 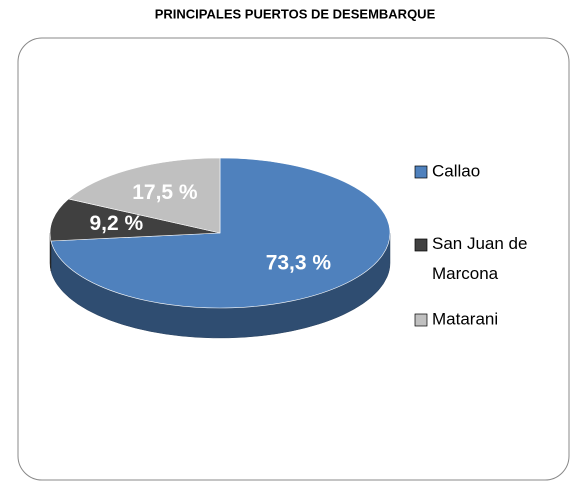 I want to click on legend-label: San Juan de Marcona, so click(x=482, y=258).